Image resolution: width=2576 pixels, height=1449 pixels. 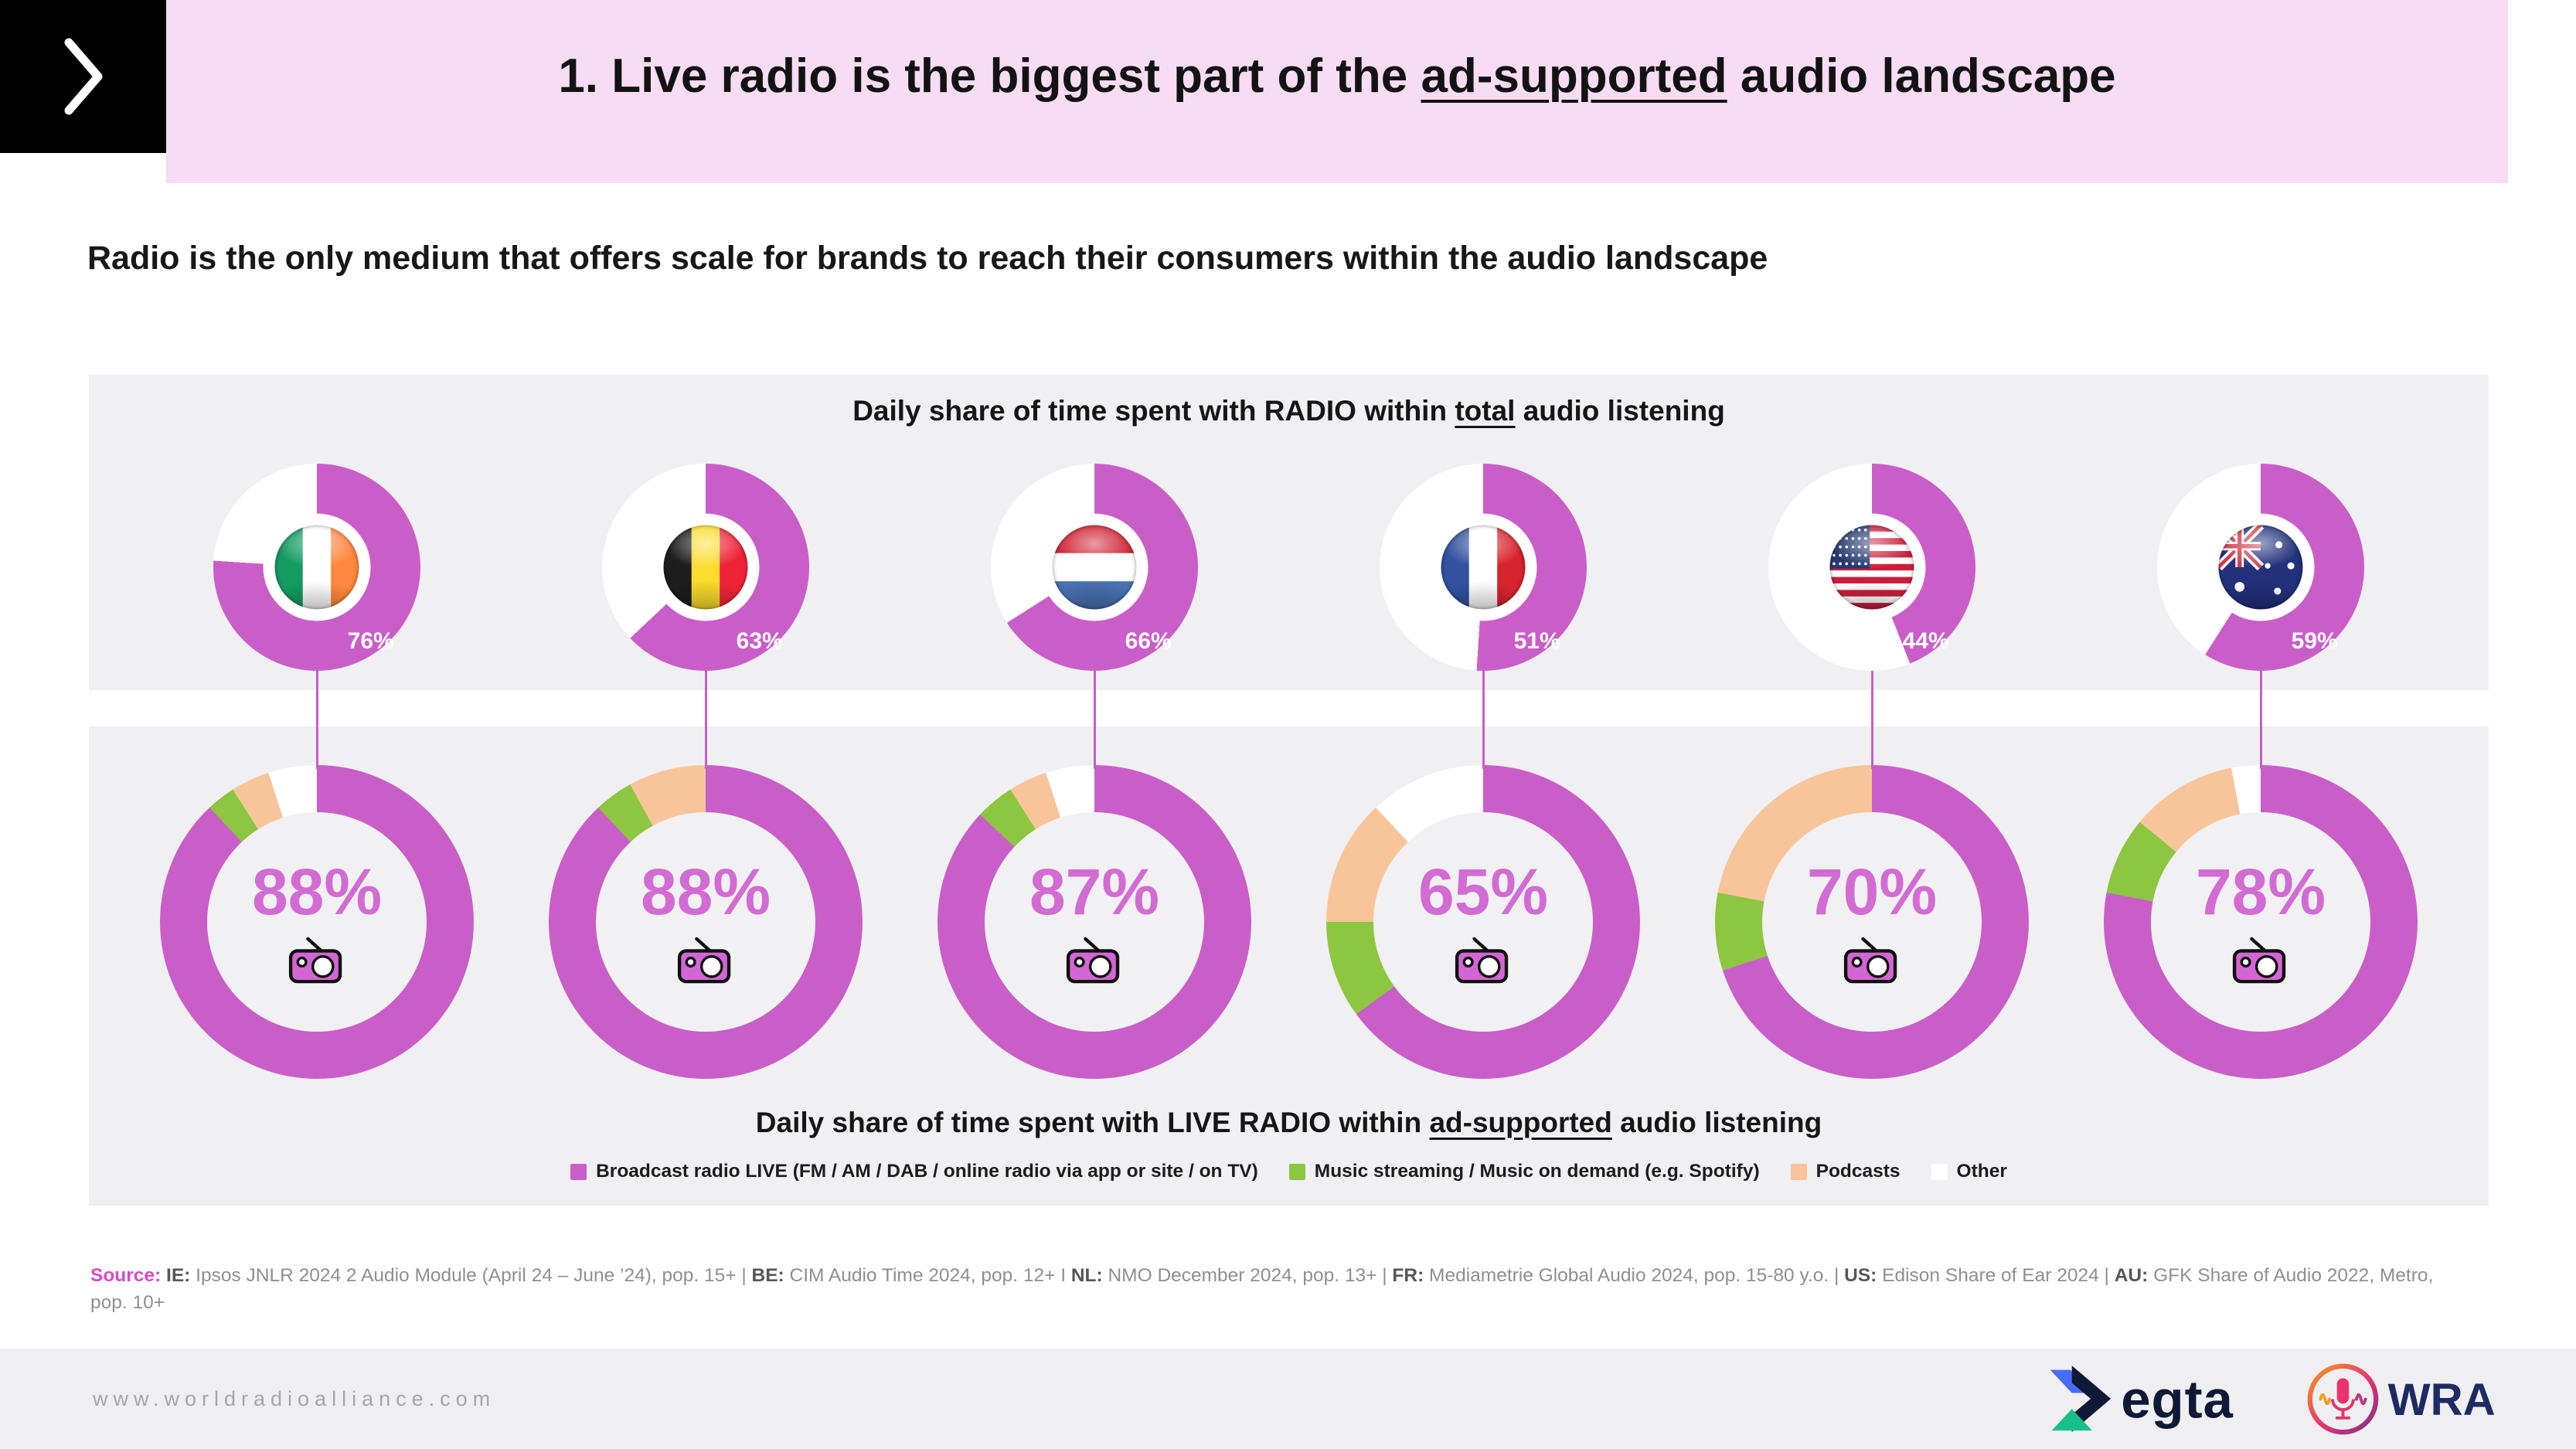 What do you see at coordinates (128, 1275) in the screenshot?
I see `source-label: Source:` at bounding box center [128, 1275].